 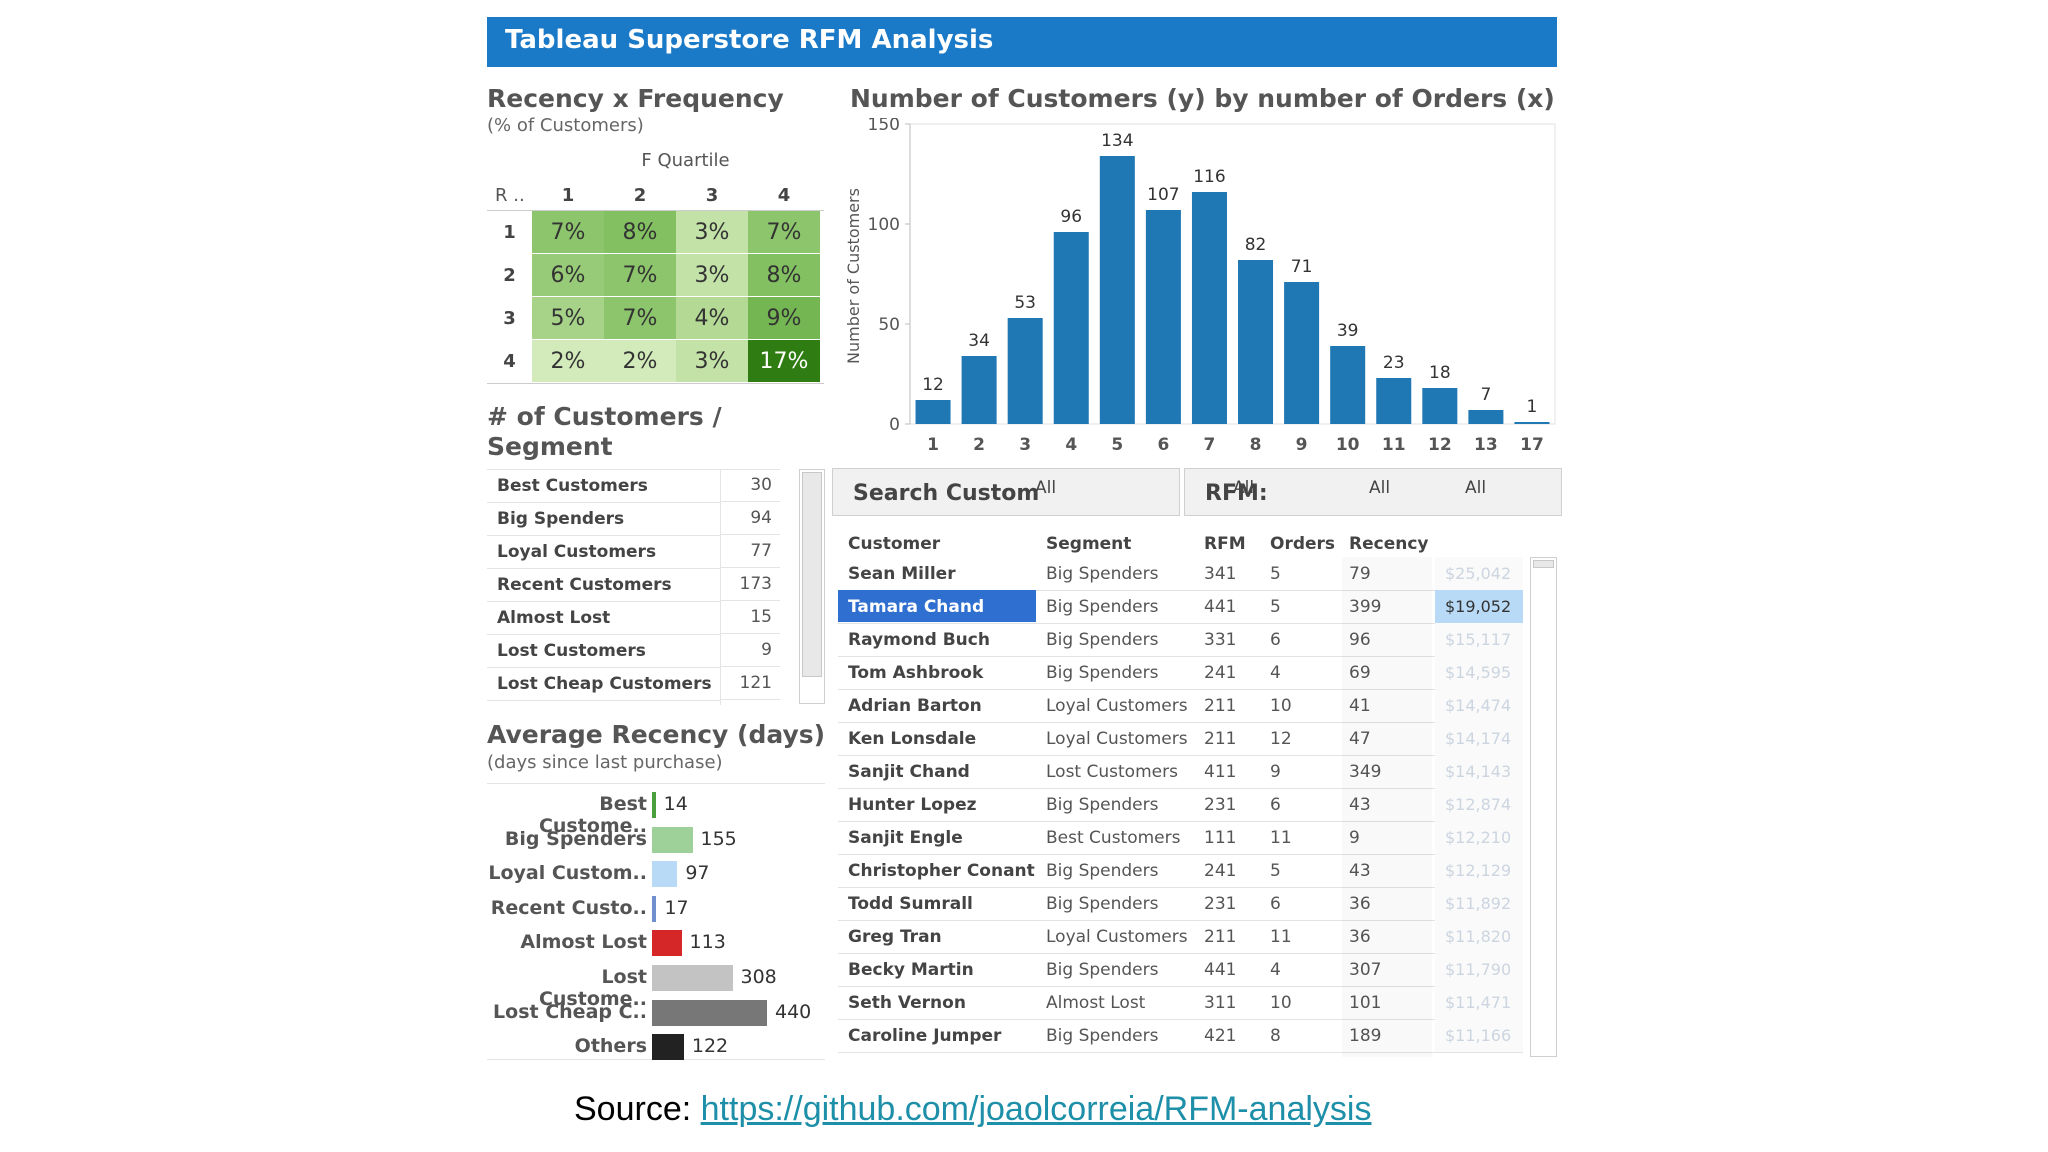 What do you see at coordinates (603, 486) in the screenshot?
I see `segment-row: Best Customers` at bounding box center [603, 486].